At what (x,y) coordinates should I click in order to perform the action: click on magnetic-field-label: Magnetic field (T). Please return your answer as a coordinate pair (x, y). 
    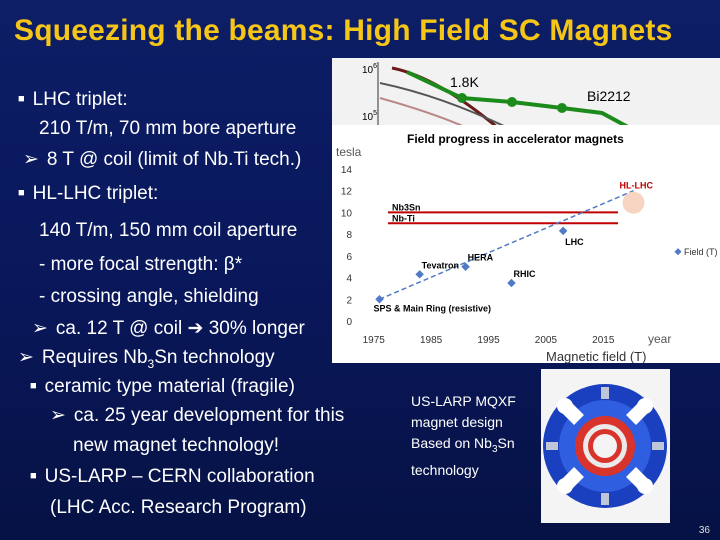
    Looking at the image, I should click on (596, 356).